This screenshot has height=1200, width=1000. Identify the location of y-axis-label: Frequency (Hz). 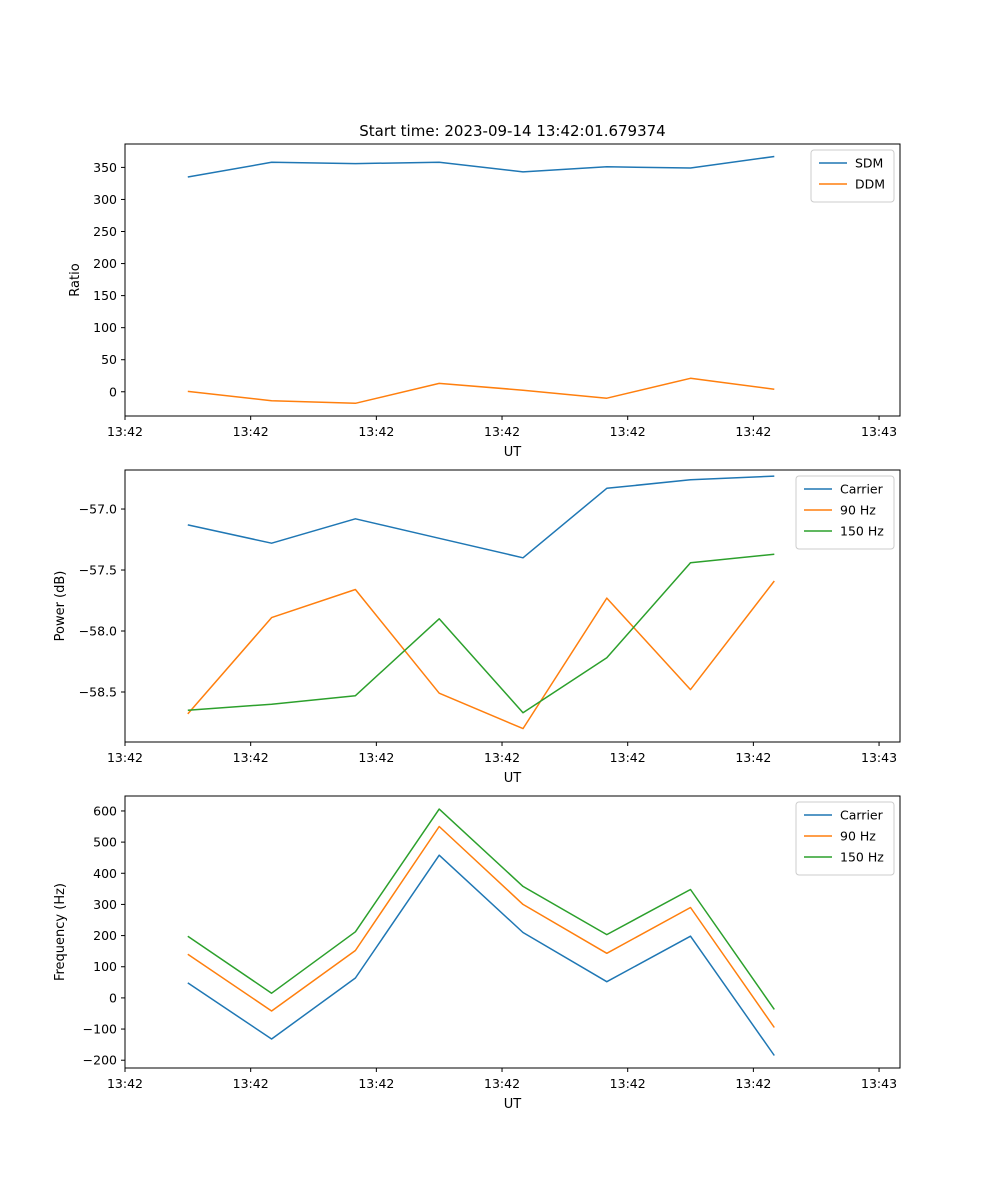
(60, 932).